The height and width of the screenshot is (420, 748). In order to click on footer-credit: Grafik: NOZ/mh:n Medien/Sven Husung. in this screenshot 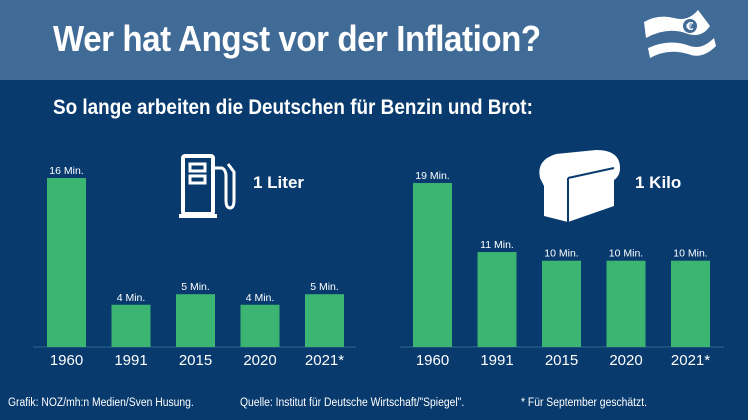, I will do `click(101, 403)`.